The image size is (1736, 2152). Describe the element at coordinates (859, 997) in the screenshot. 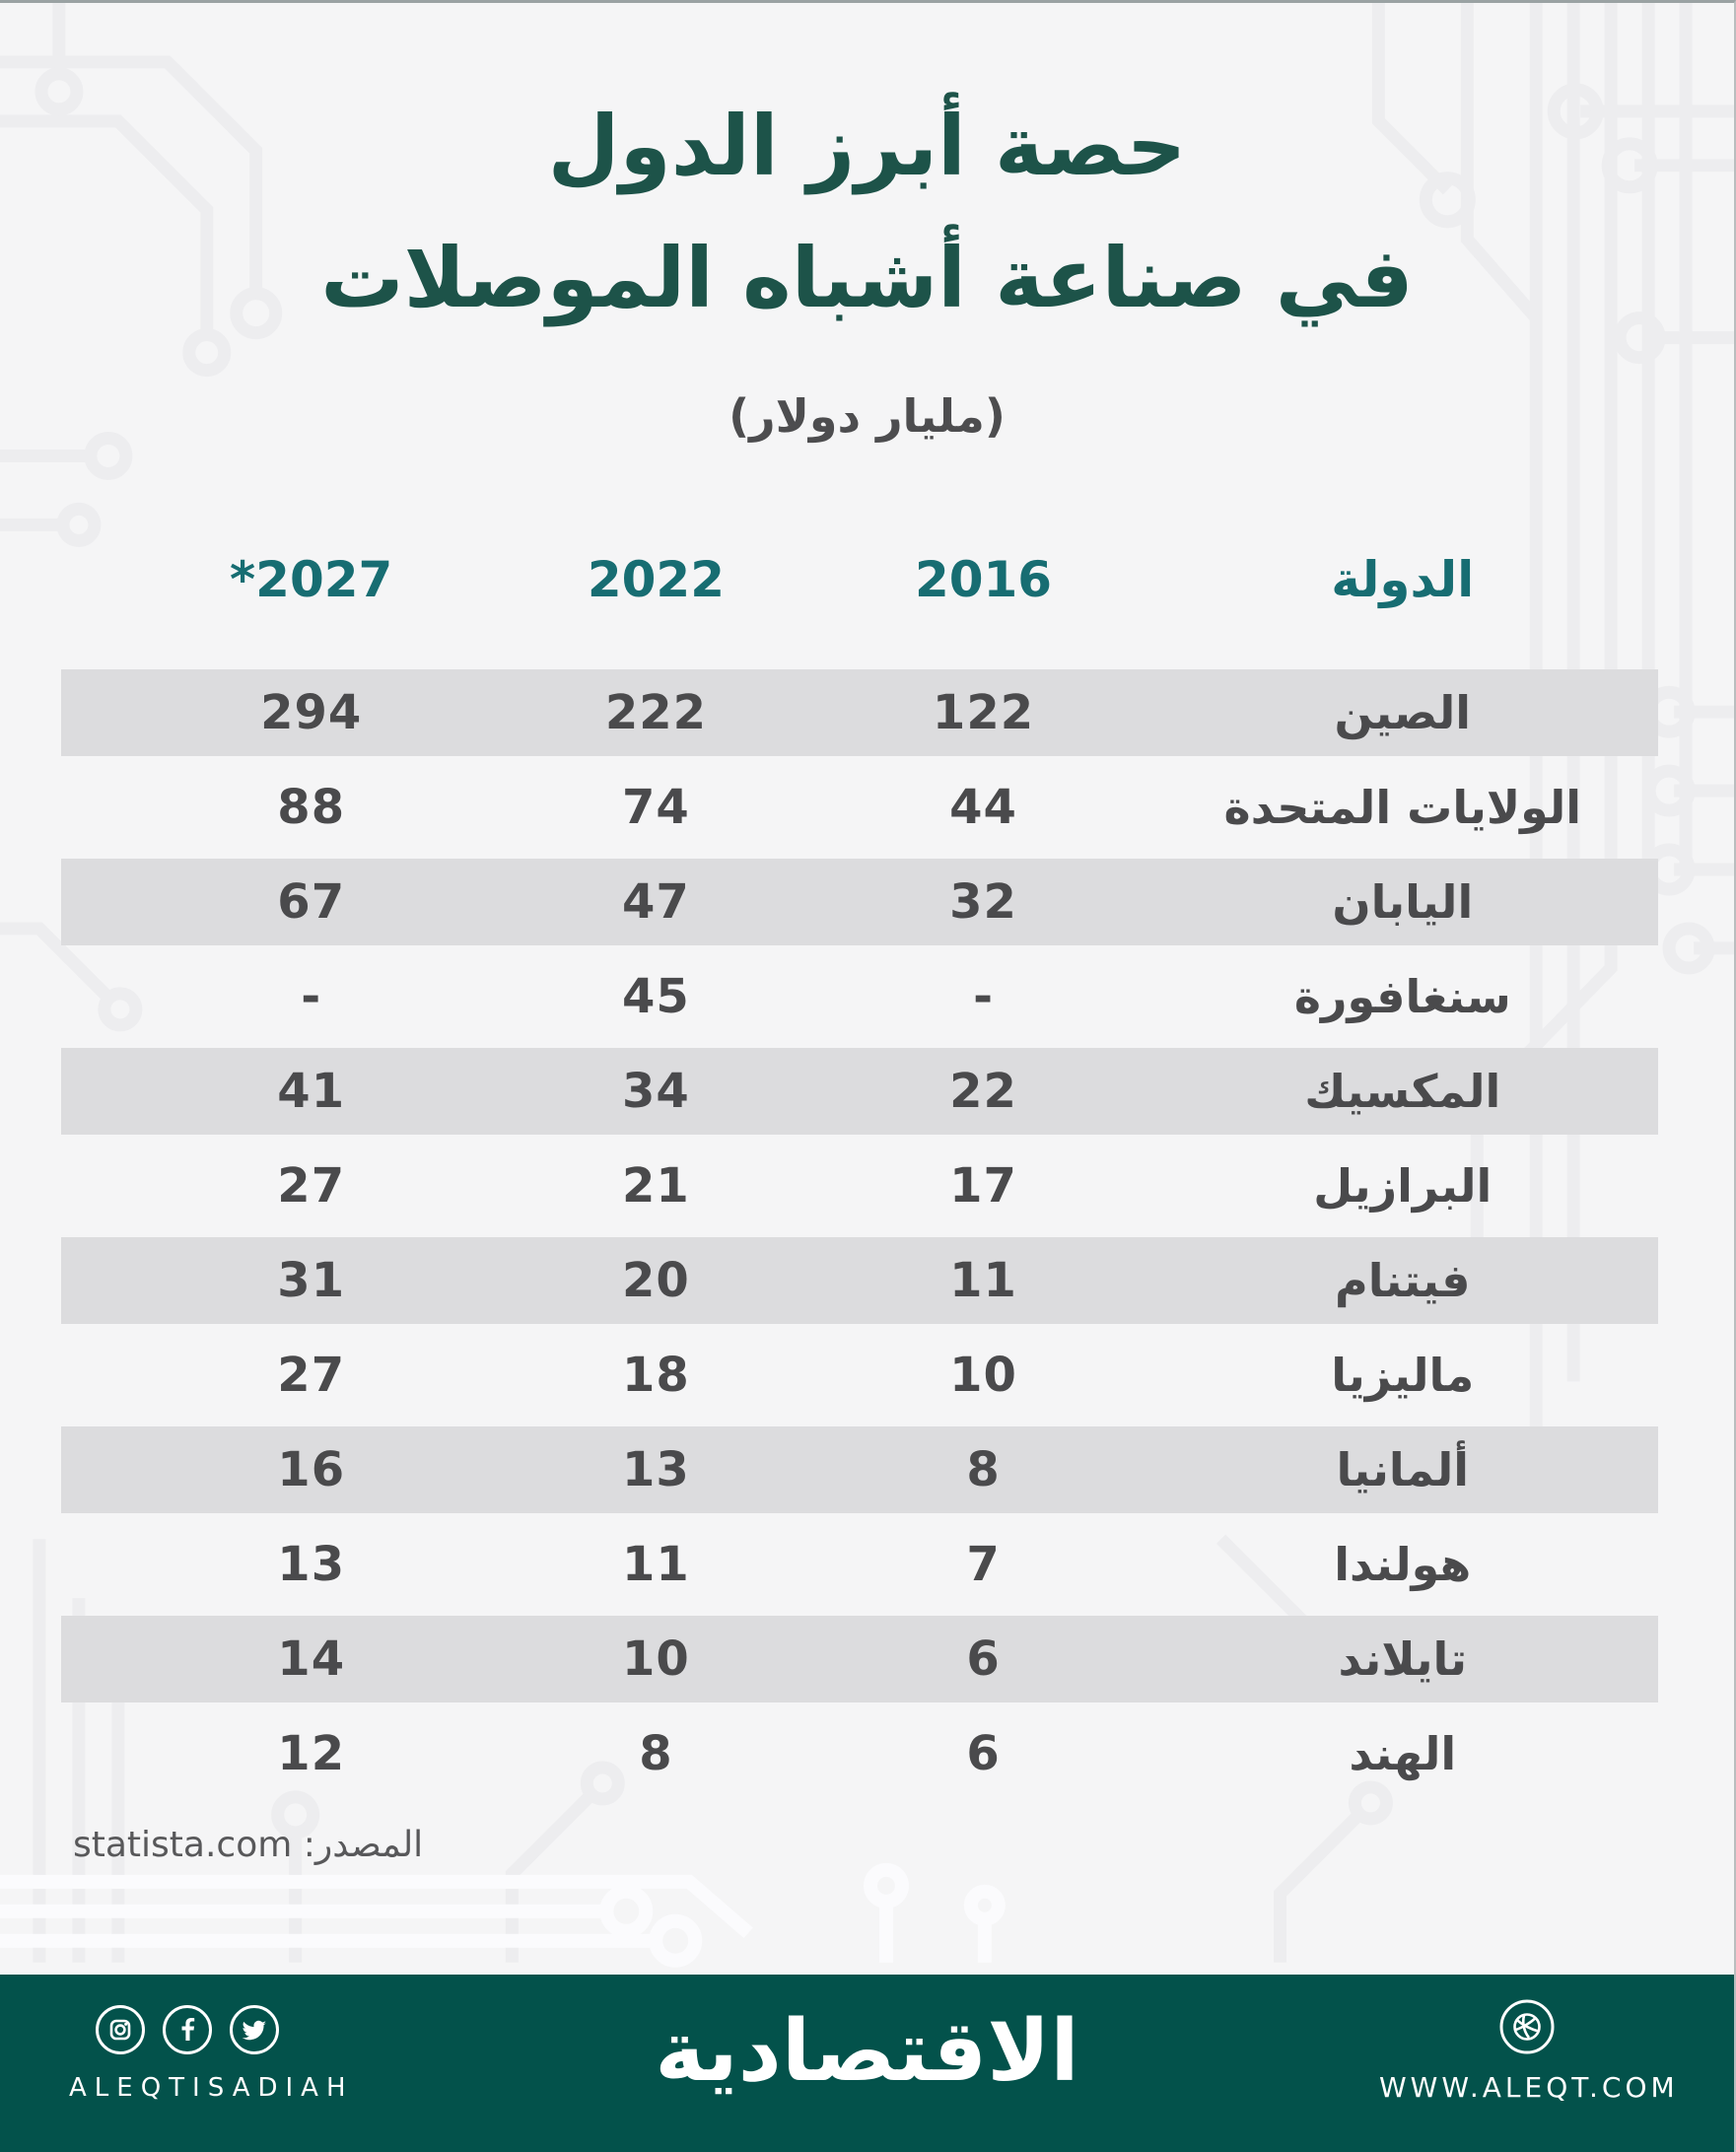

I see `table-row-singapore: - 45 - سنغافورة` at that location.